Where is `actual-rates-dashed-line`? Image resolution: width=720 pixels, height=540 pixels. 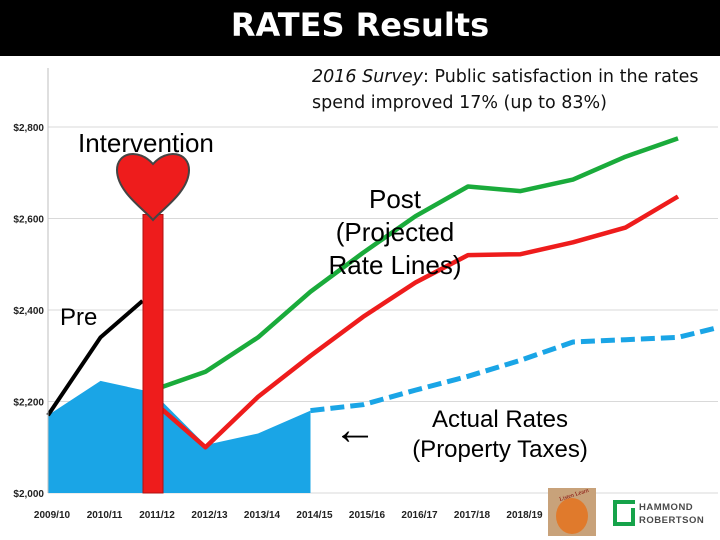
actual-rates-dashed-line is located at coordinates (513, 369).